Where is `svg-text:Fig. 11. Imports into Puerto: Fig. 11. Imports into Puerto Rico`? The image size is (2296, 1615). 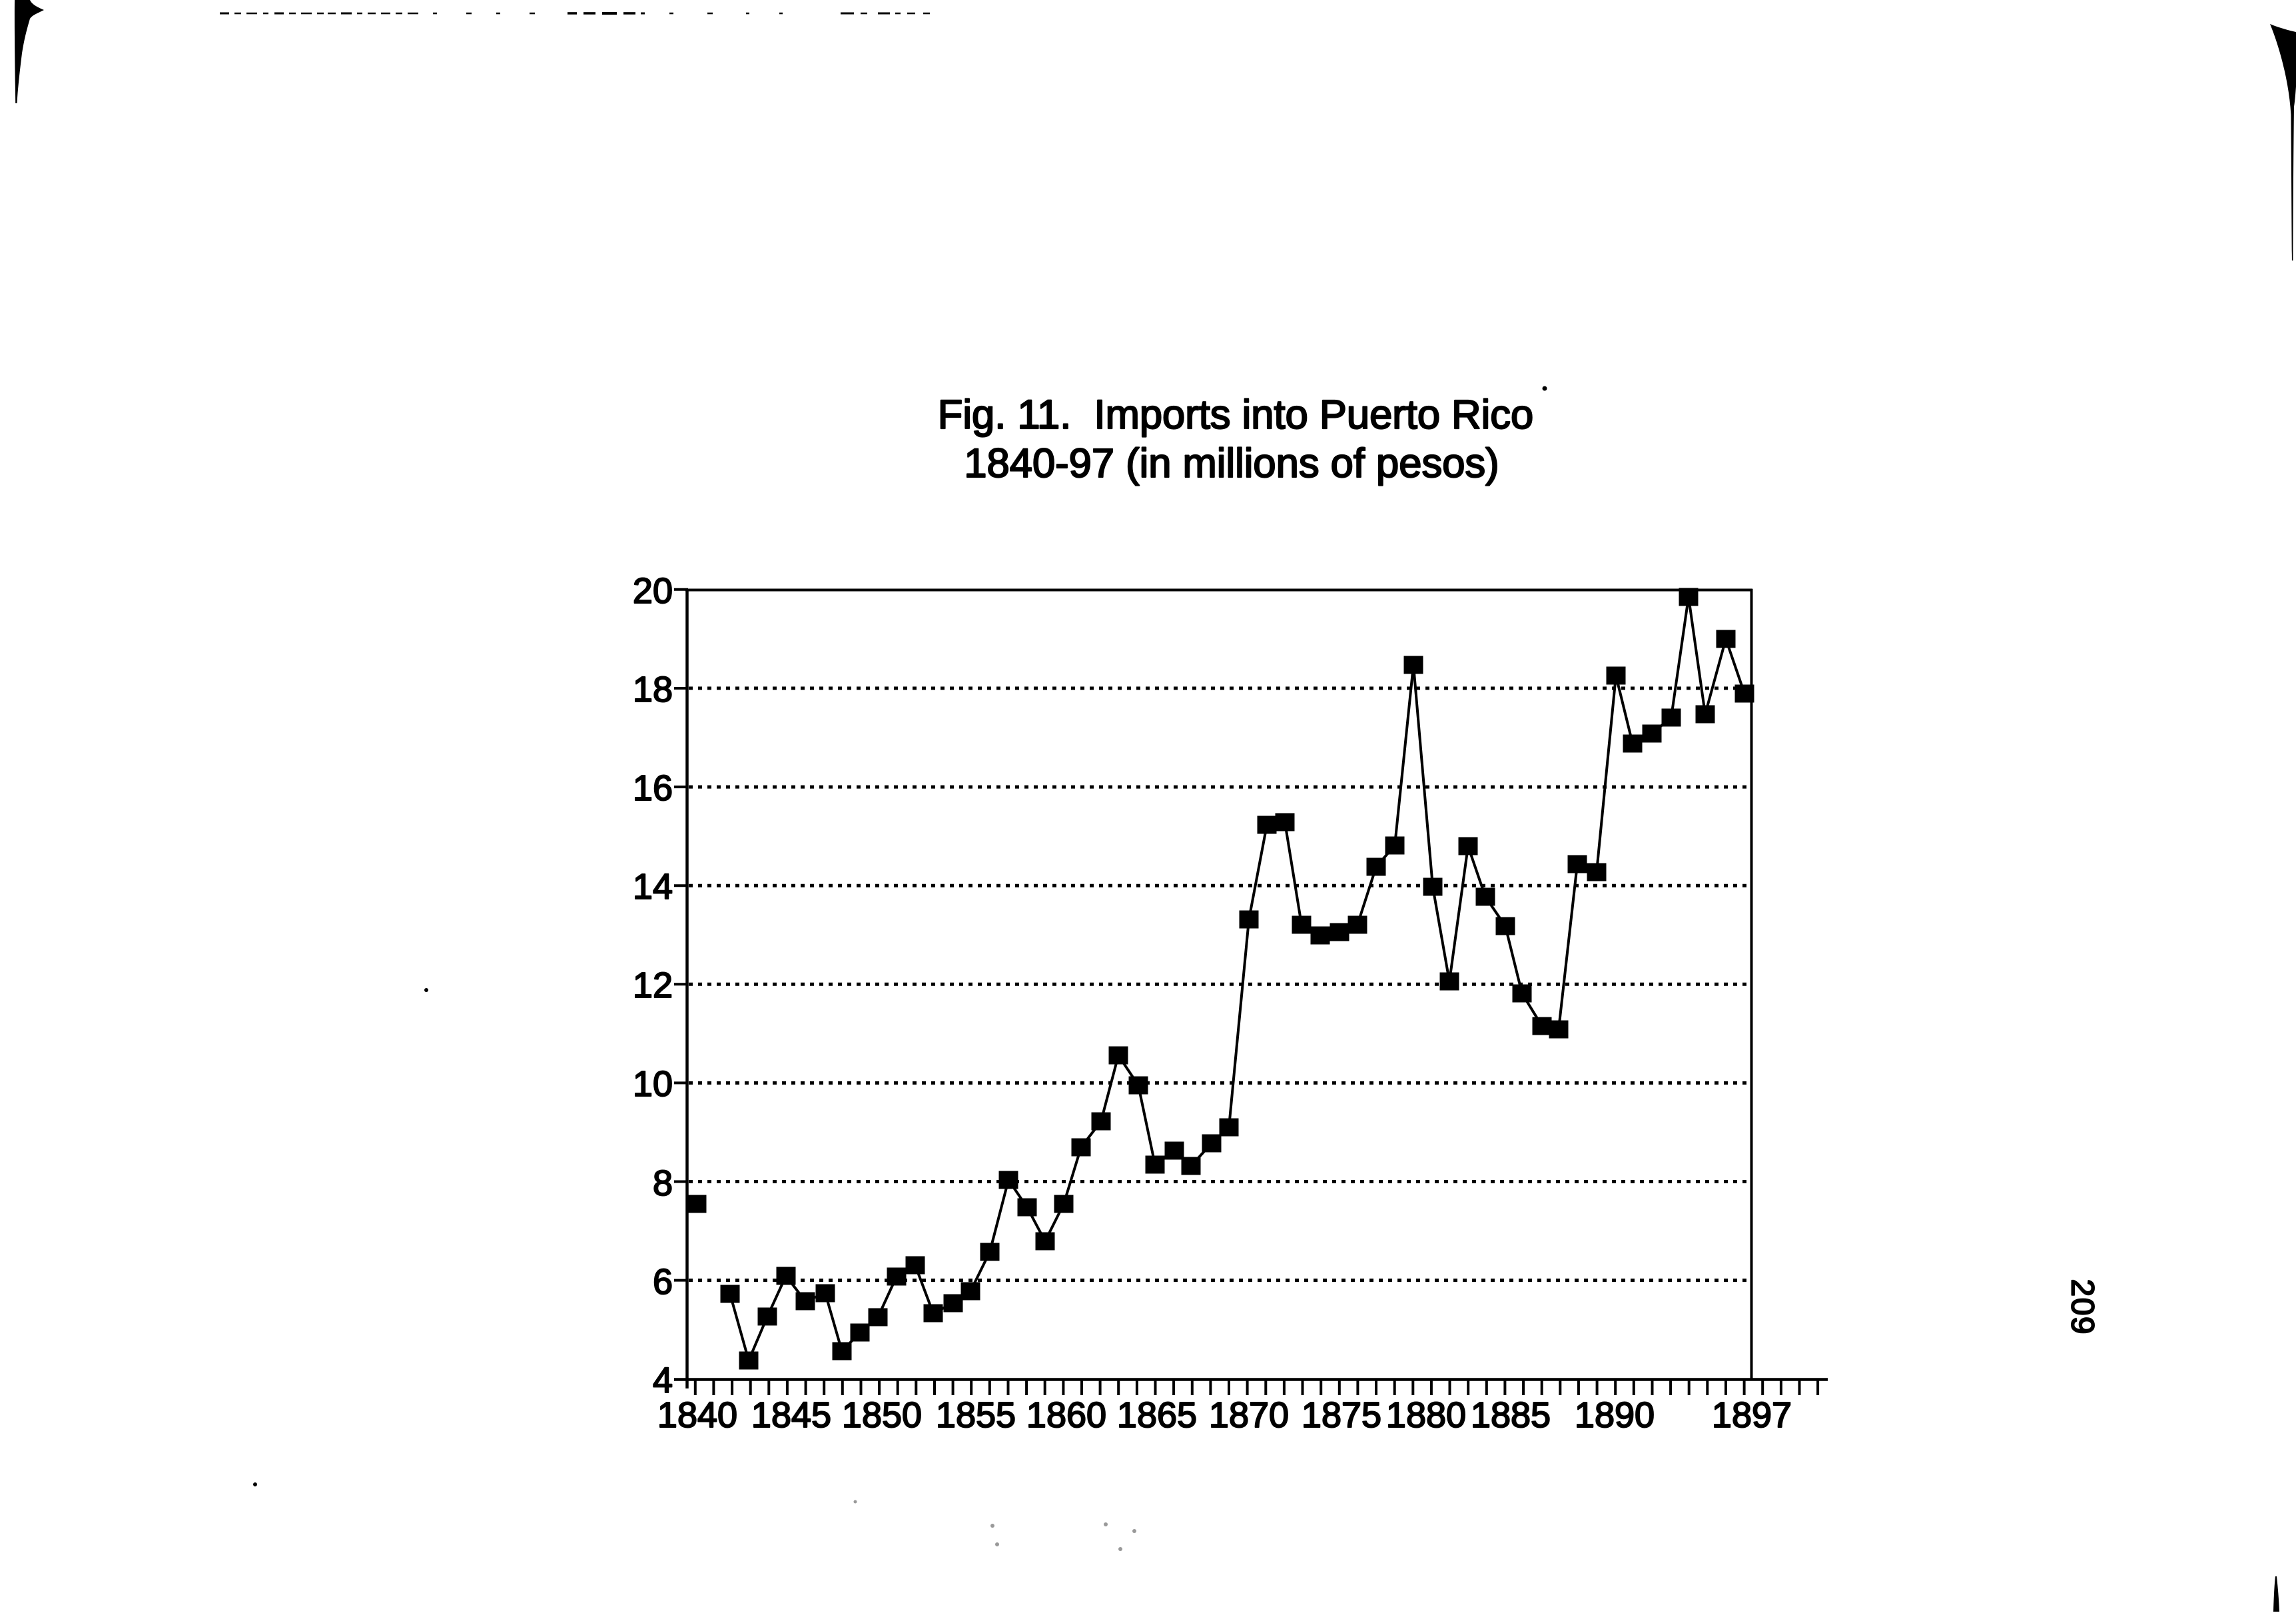 svg-text:Fig. 11. Imports into Puerto: Fig. 11. Imports into Puerto Rico is located at coordinates (1235, 415).